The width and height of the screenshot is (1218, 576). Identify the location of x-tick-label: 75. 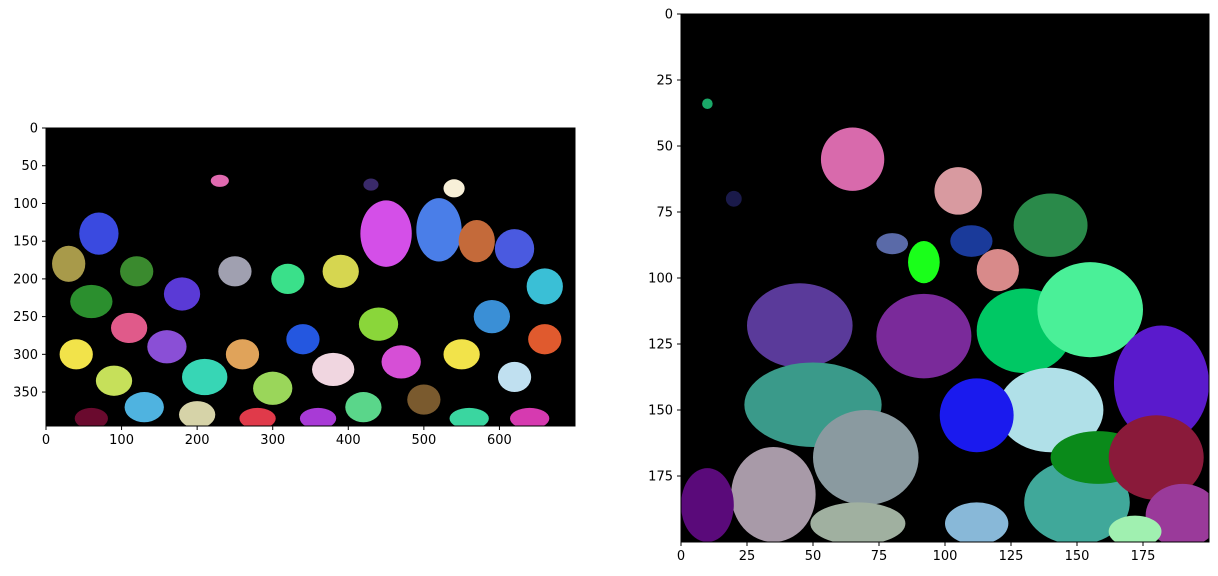
(879, 556).